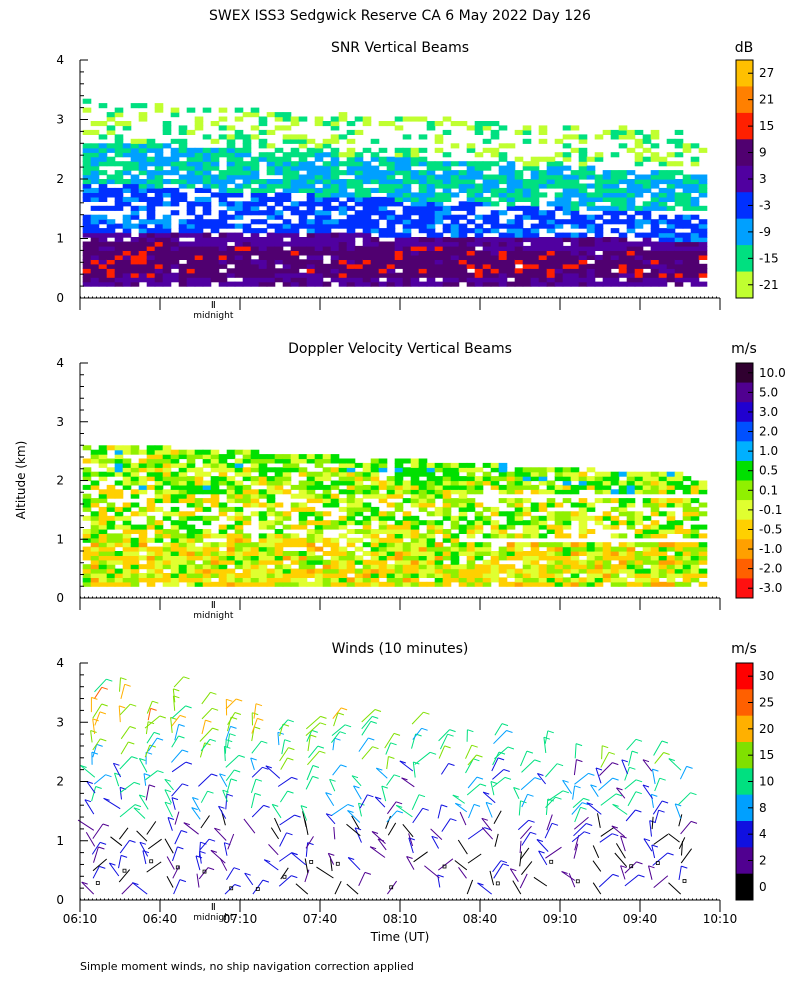 Image resolution: width=800 pixels, height=1000 pixels. Describe the element at coordinates (60, 298) in the screenshot. I see `y-tick-label: 0` at that location.